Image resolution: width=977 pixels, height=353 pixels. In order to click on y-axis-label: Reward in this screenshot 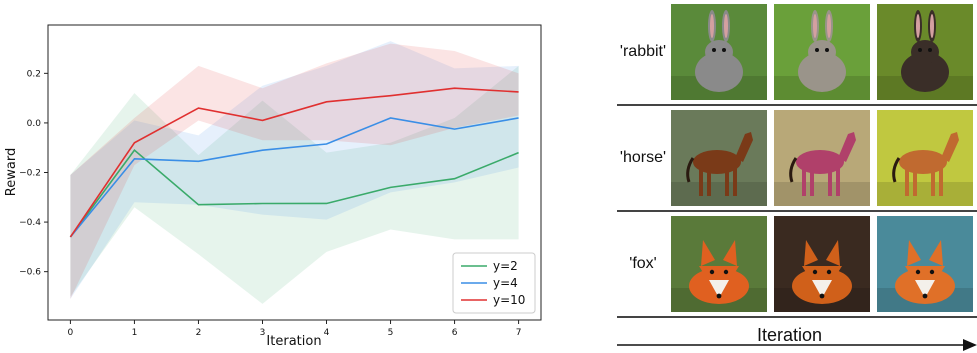, I will do `click(11, 172)`.